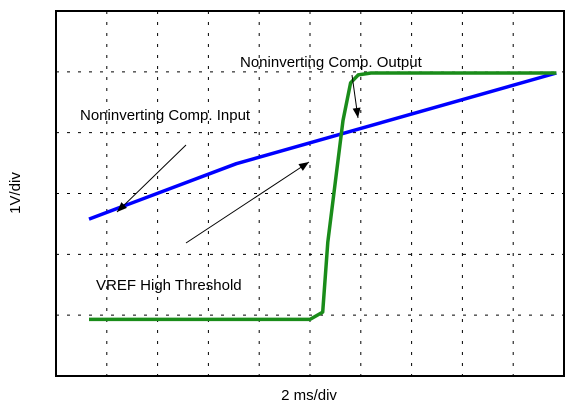 This screenshot has width=565, height=406. Describe the element at coordinates (122, 207) in the screenshot. I see `arrow-input-head` at that location.